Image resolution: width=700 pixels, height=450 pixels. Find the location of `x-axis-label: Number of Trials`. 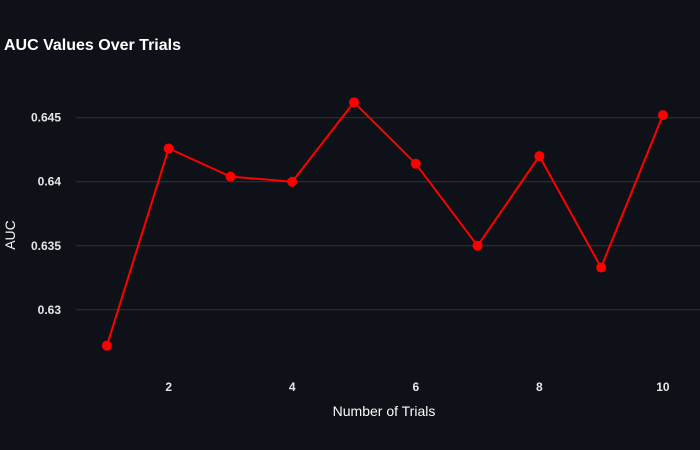

x-axis-label: Number of Trials is located at coordinates (384, 411).